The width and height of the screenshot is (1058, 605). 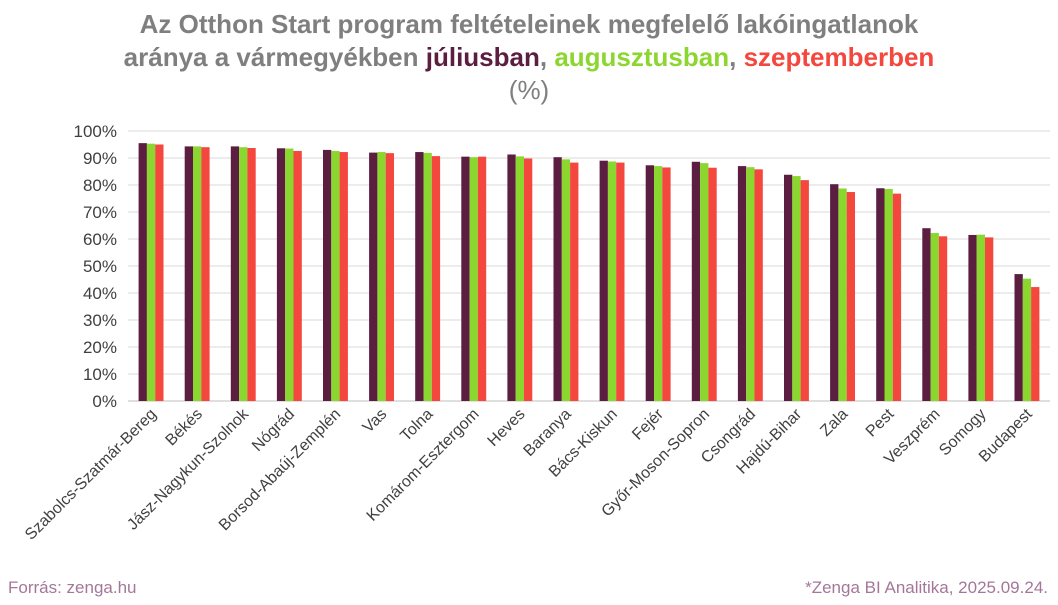 What do you see at coordinates (375, 421) in the screenshot?
I see `x-tick-label: Vas` at bounding box center [375, 421].